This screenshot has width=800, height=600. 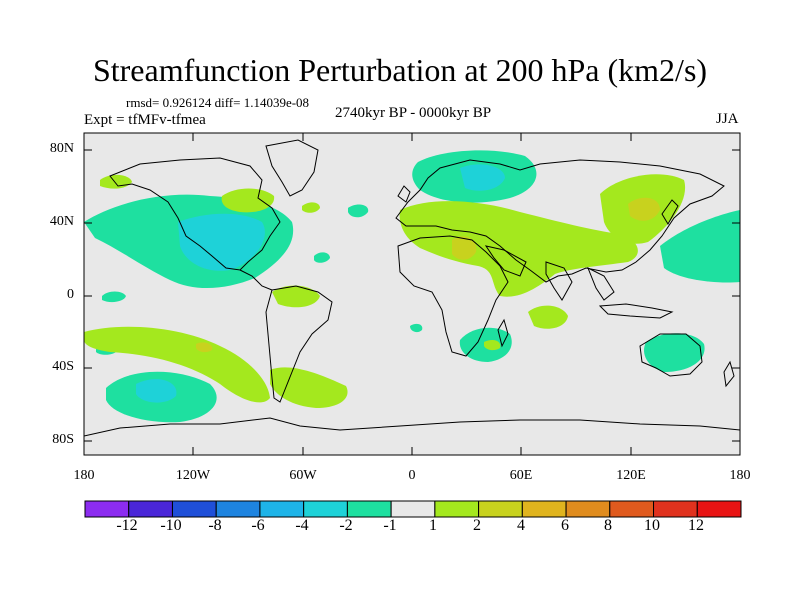 I want to click on coast-arabia, so click(x=505, y=261).